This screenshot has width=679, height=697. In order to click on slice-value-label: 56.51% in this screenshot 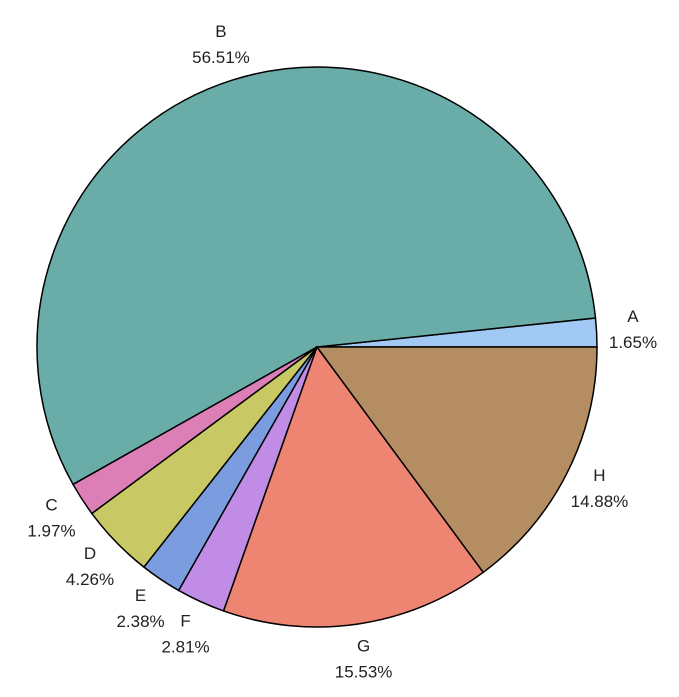, I will do `click(221, 57)`.